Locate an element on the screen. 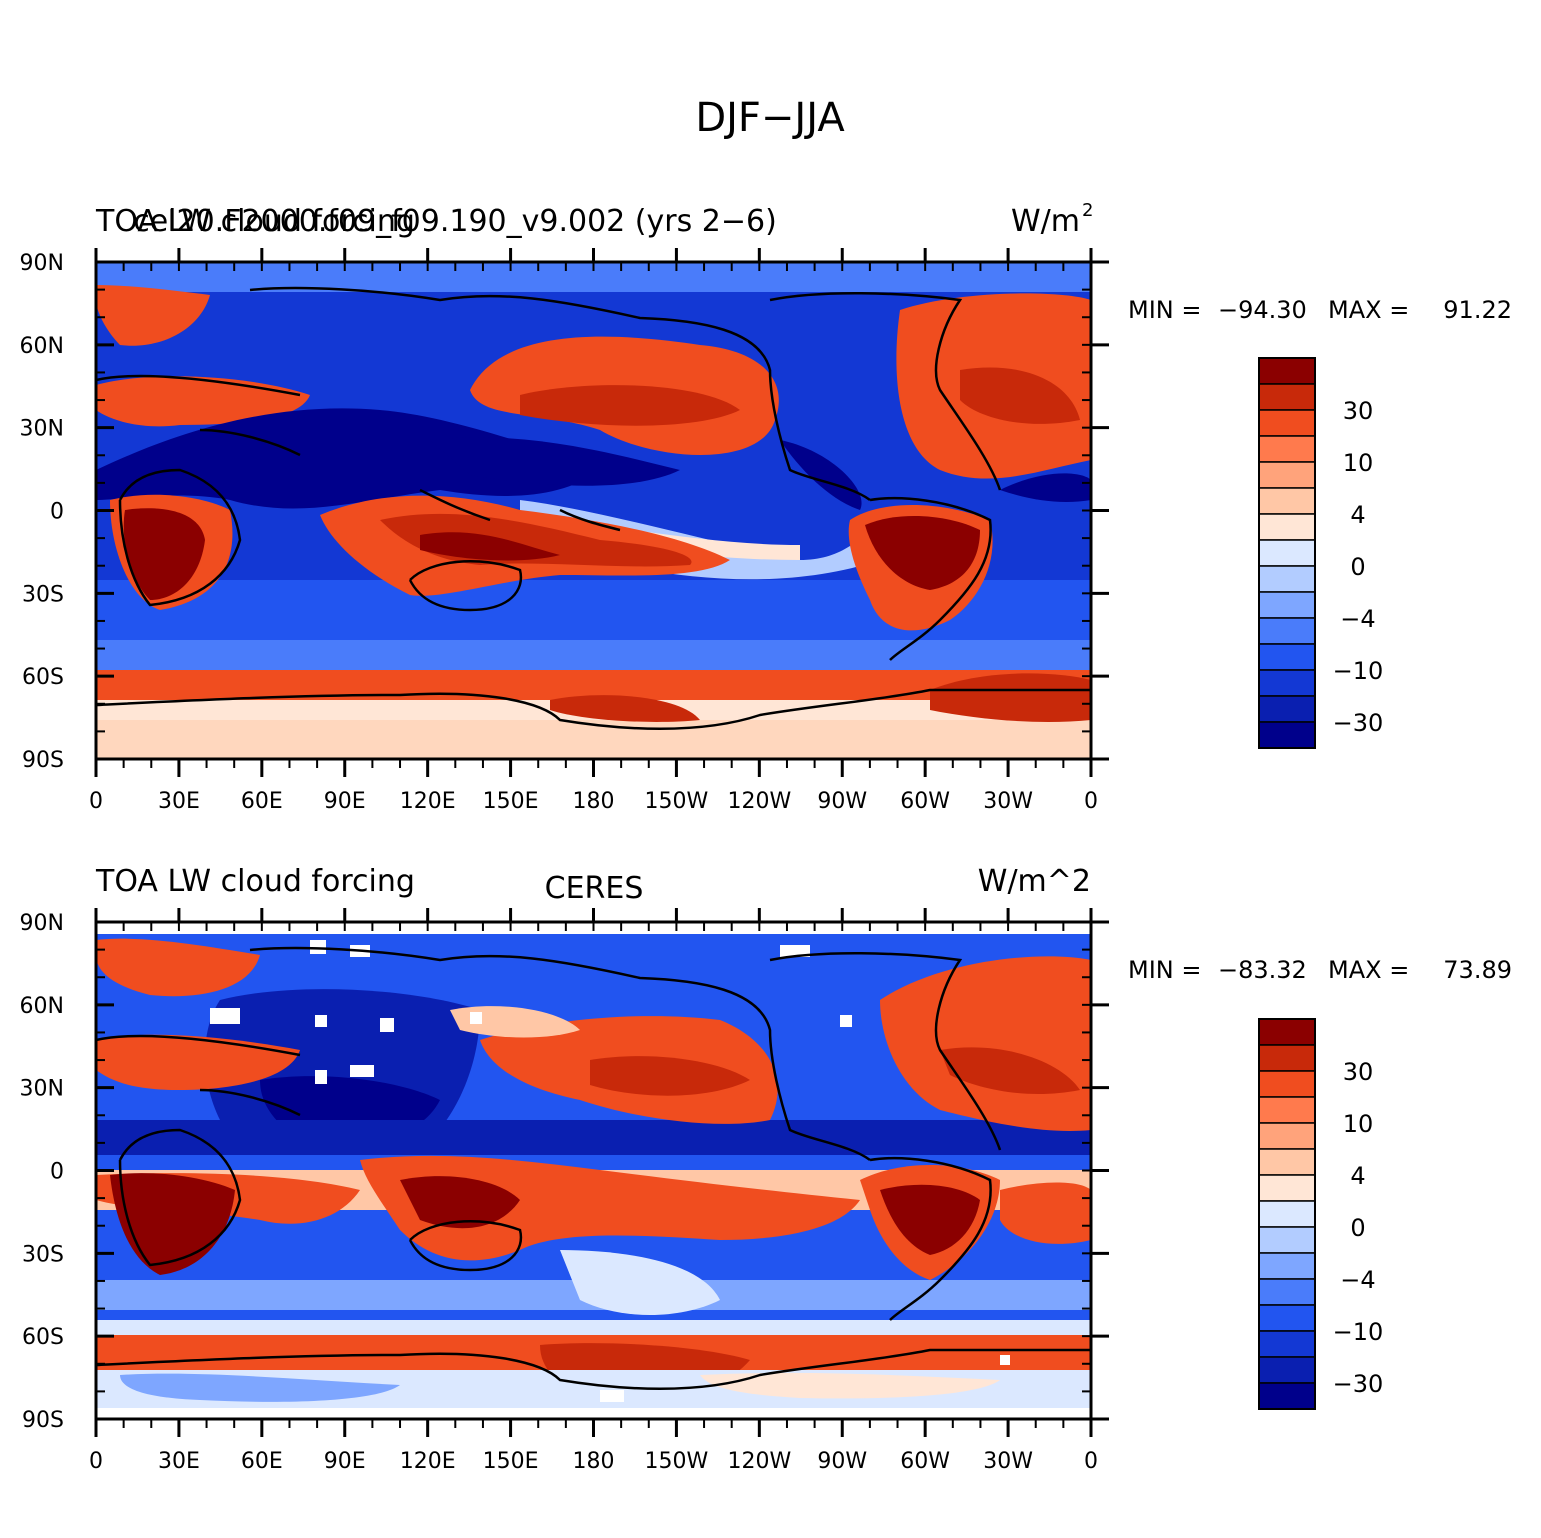  panel-center-title: cel20.F2000.f09_f09.190_v9.002 (yrs 2−6) is located at coordinates (455, 221).